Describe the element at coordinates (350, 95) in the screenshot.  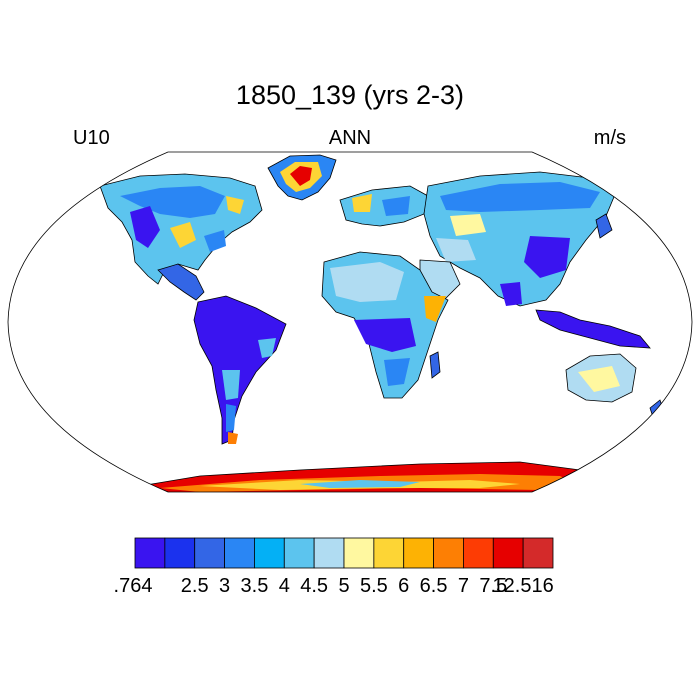
I see `map-title: 1850_139 (yrs 2-3)` at that location.